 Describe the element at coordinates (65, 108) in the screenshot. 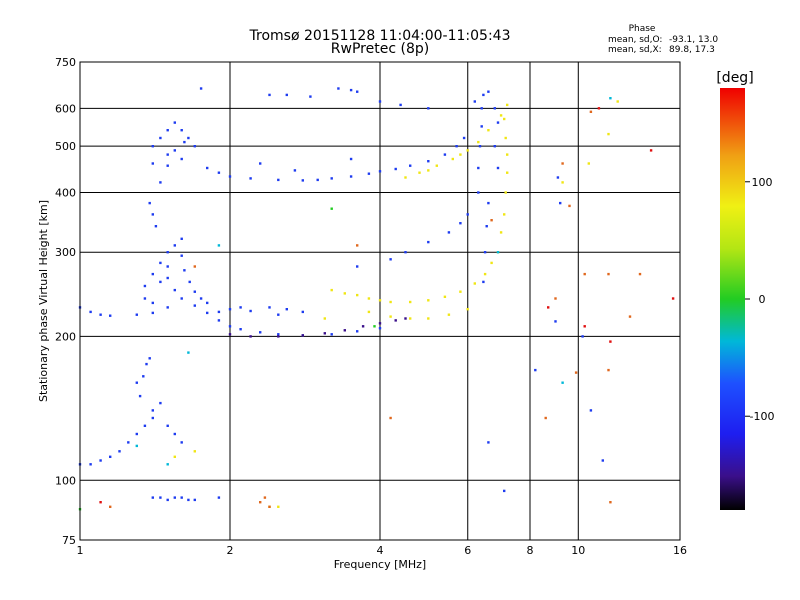

I see `y-tick-label: 600` at that location.